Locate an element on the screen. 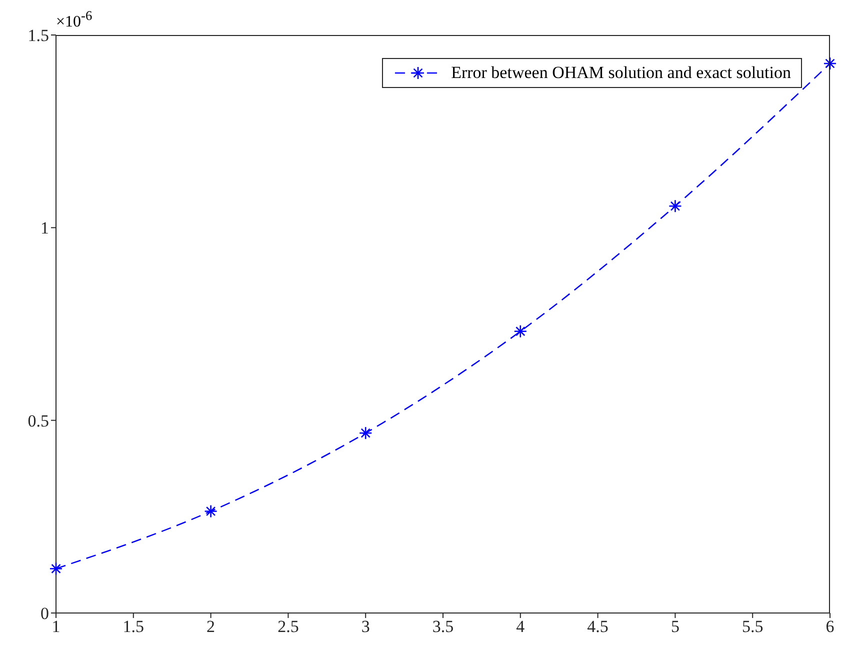 This screenshot has width=850, height=657. text: ×10$^{-6}$ is located at coordinates (74, 20).